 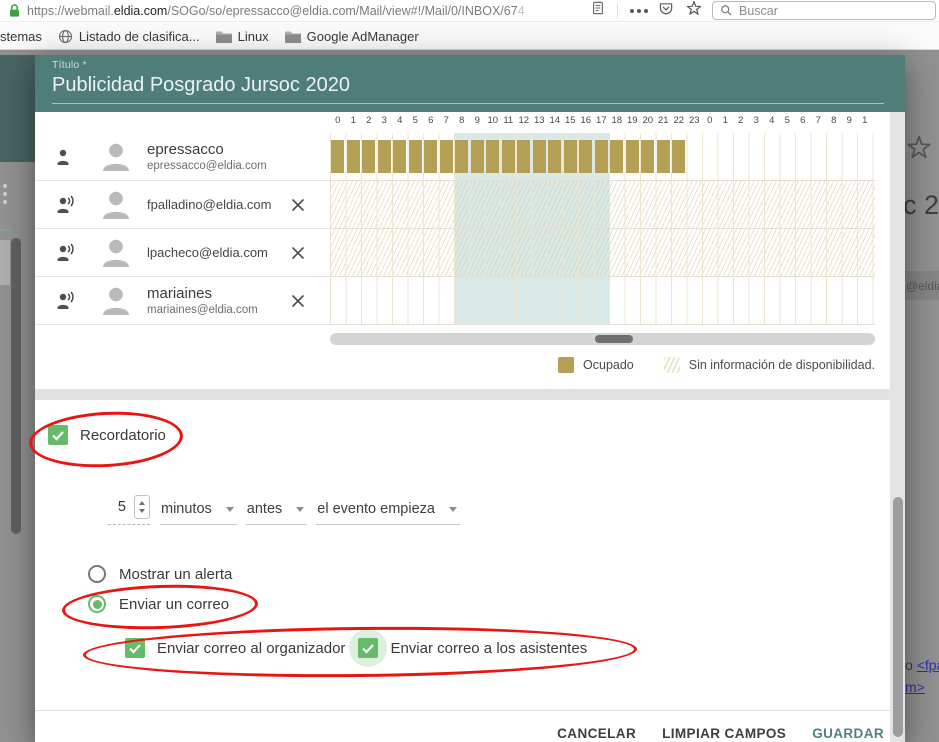 What do you see at coordinates (14, 11) in the screenshot?
I see `lock-icon` at bounding box center [14, 11].